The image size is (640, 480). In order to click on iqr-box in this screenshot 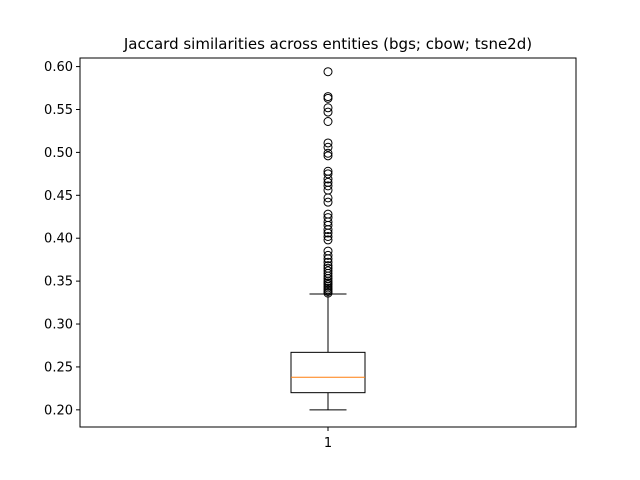, I will do `click(328, 372)`.